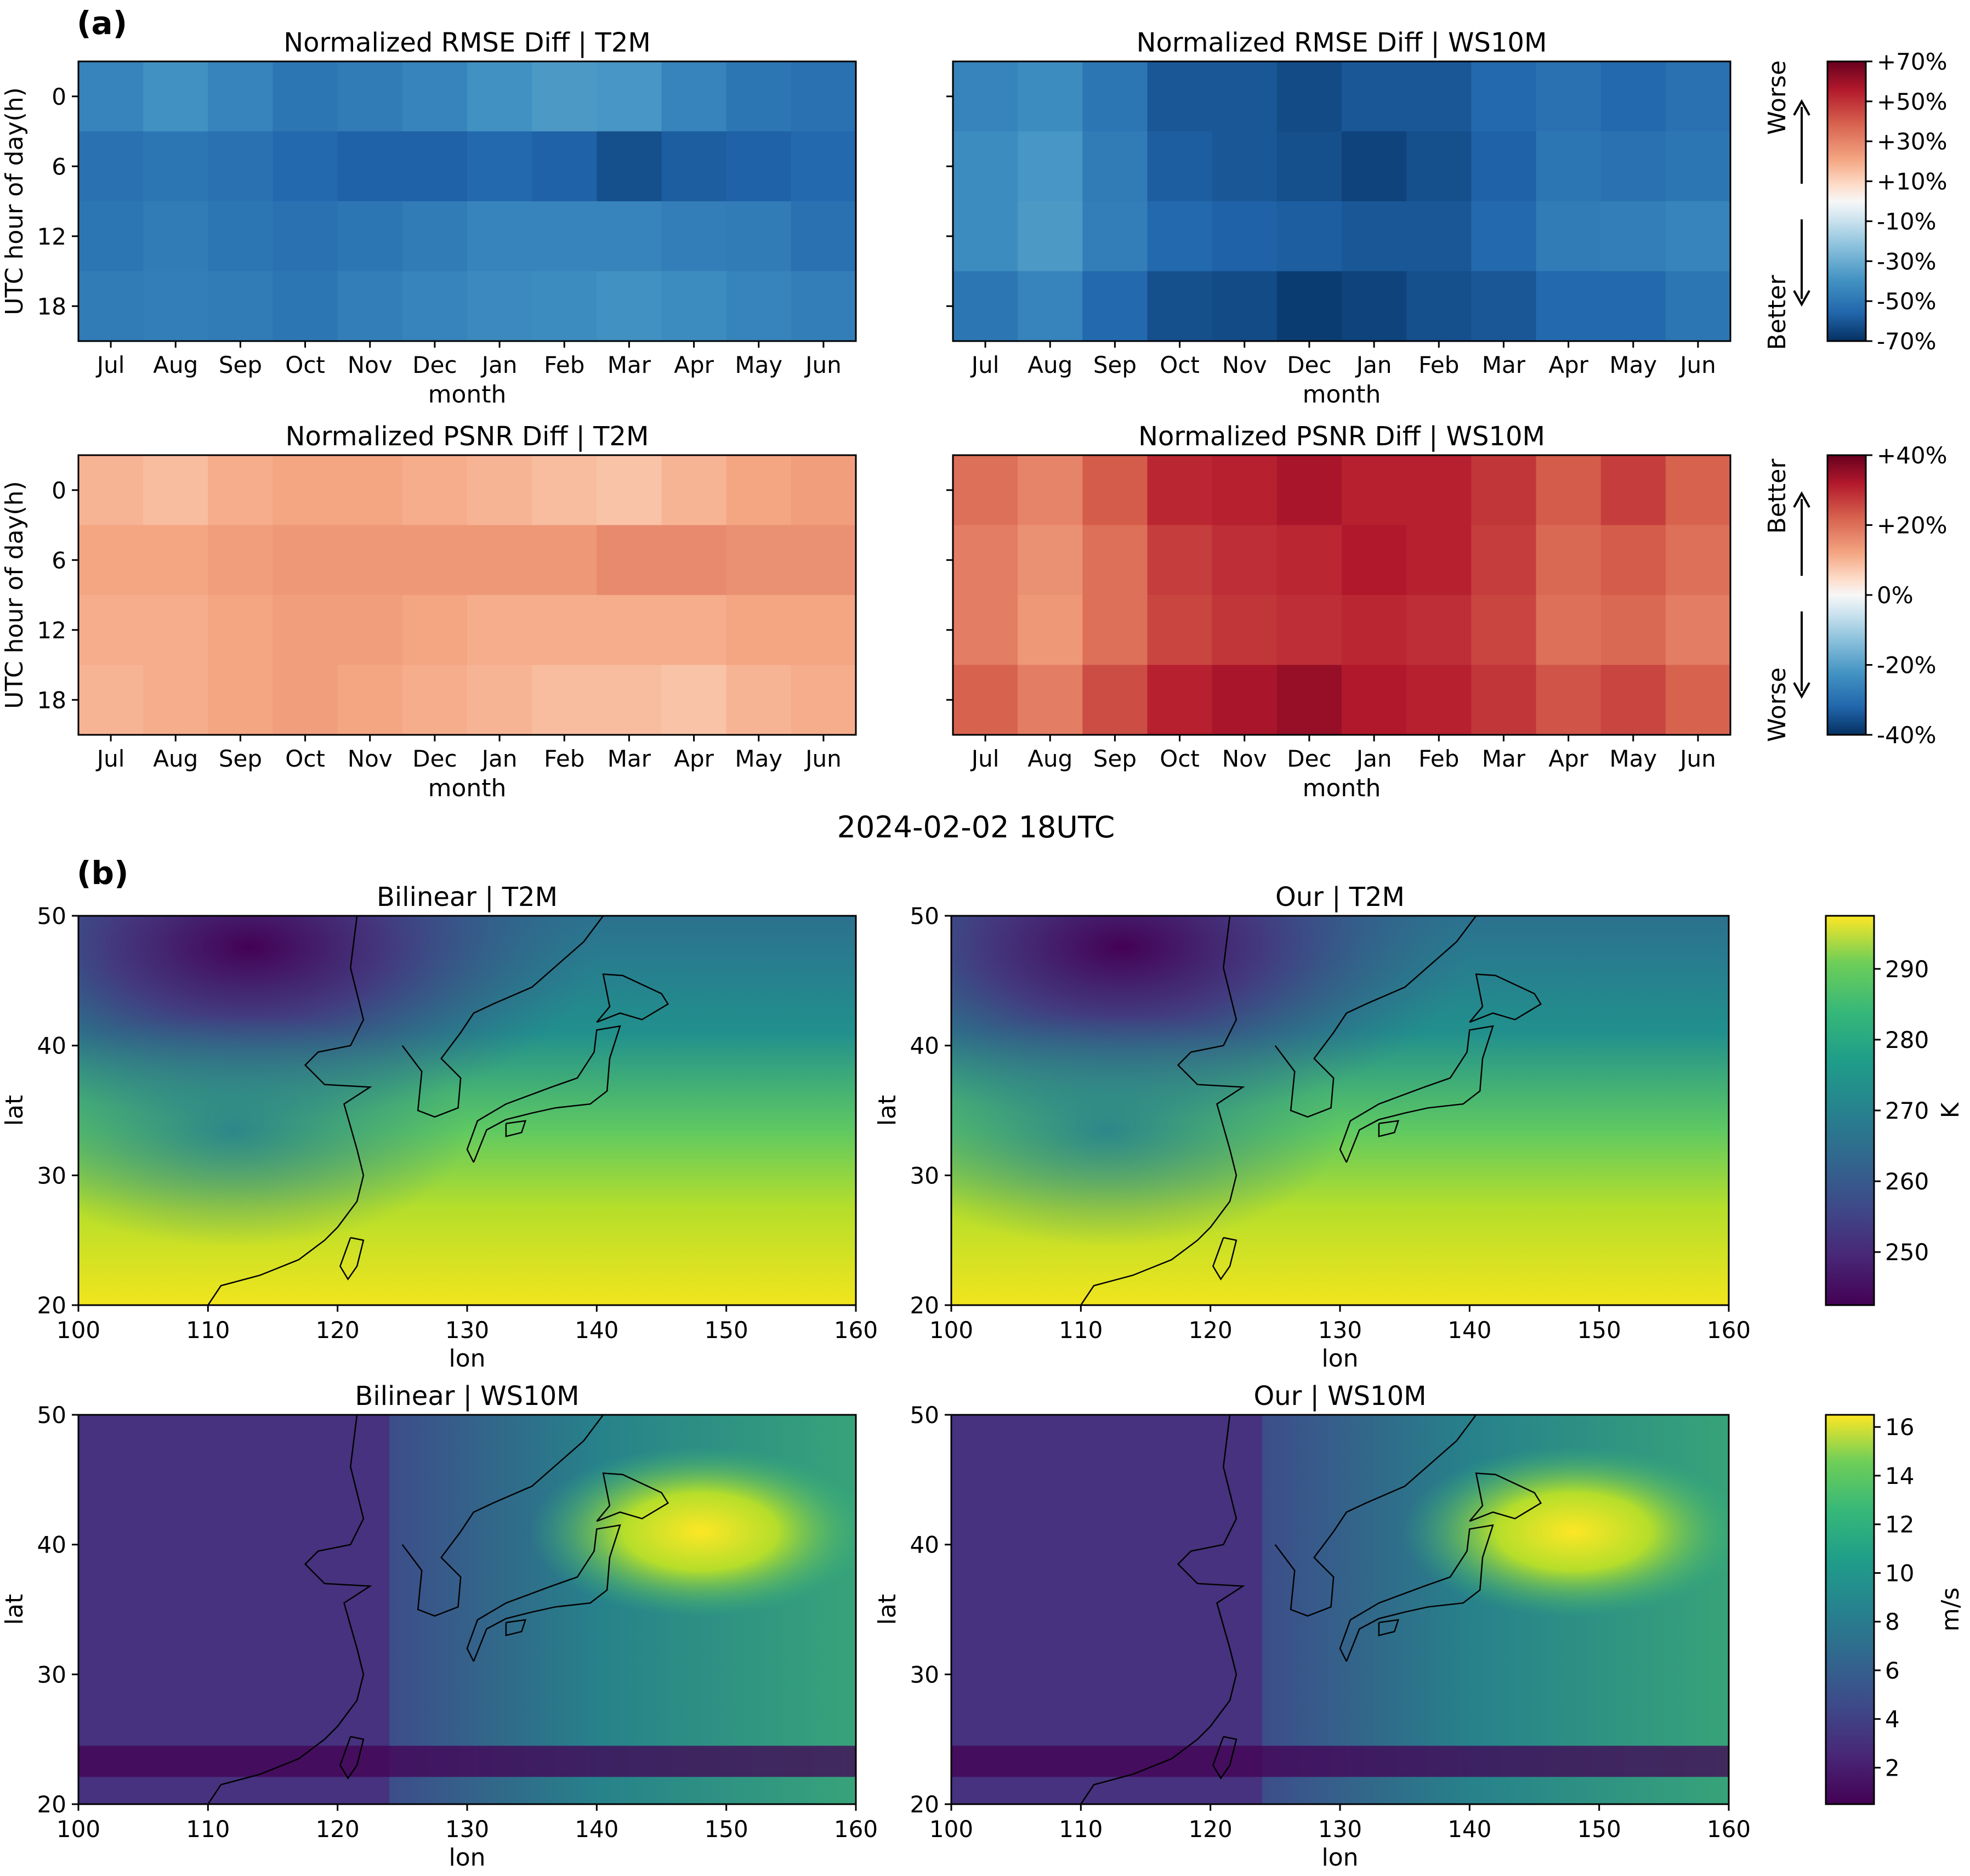 This screenshot has width=1970, height=1876. I want to click on x-tick-label: Nov, so click(370, 365).